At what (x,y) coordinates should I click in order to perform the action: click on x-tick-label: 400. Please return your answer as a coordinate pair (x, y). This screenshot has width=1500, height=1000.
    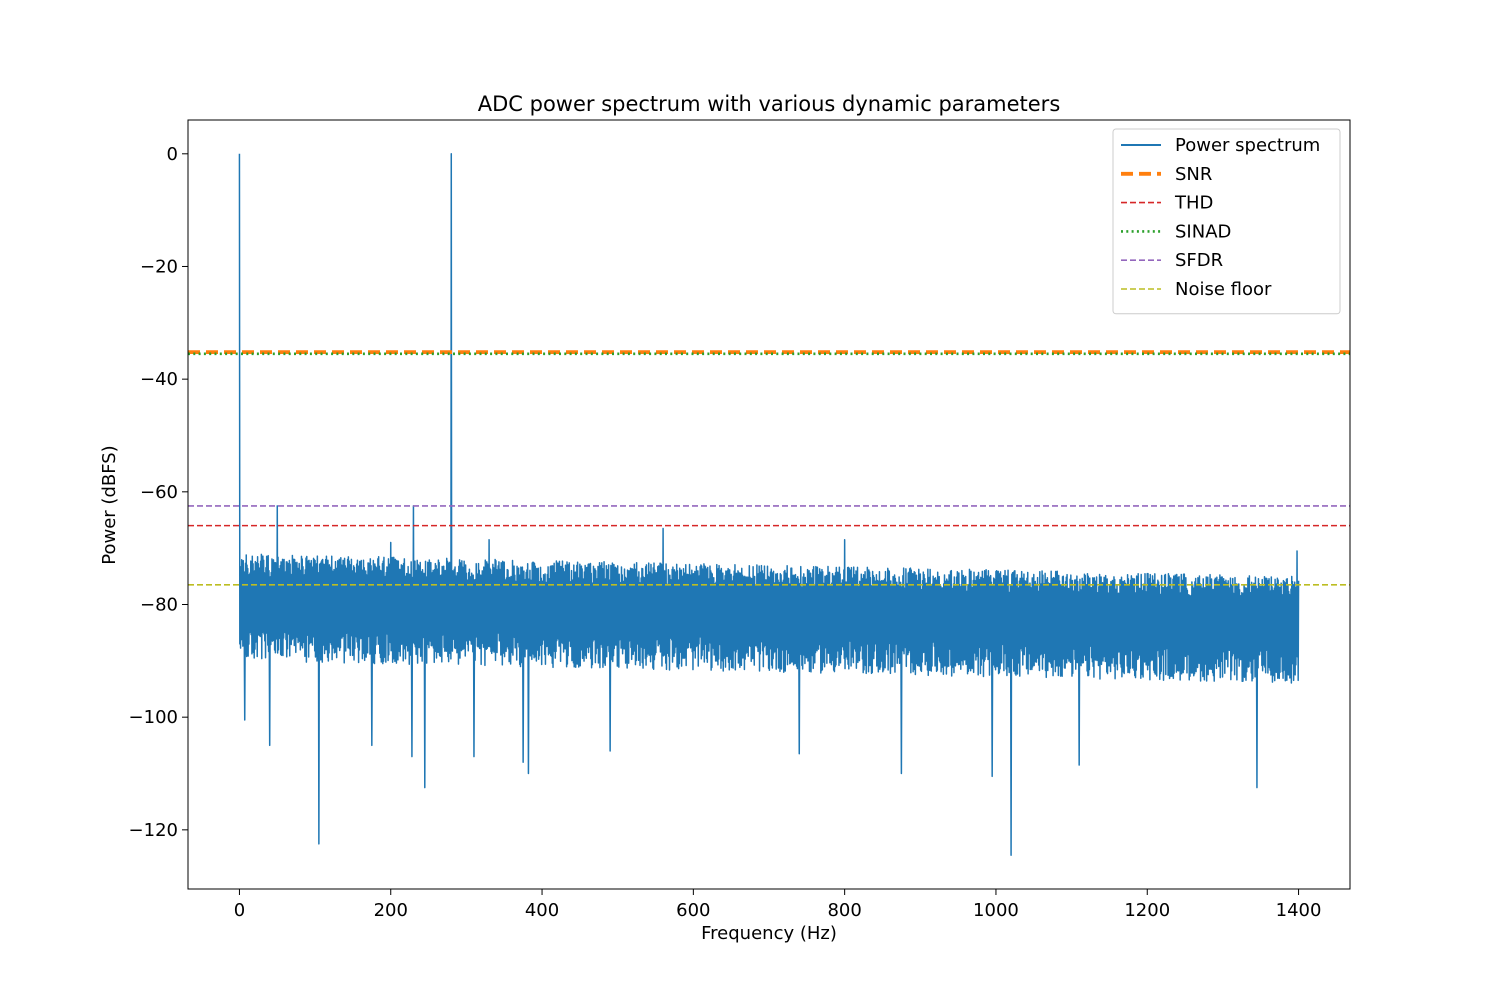
    Looking at the image, I should click on (542, 910).